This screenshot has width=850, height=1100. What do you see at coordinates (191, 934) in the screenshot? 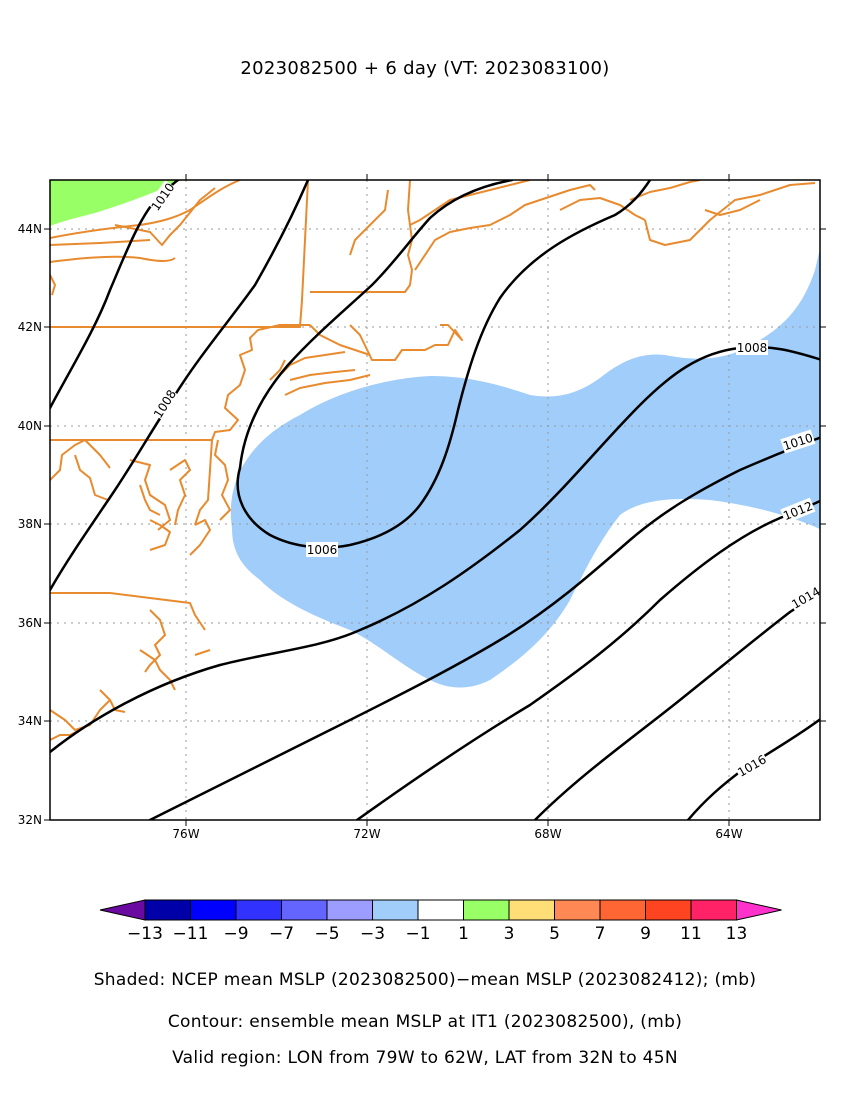
I see `colorbar-label: −11` at bounding box center [191, 934].